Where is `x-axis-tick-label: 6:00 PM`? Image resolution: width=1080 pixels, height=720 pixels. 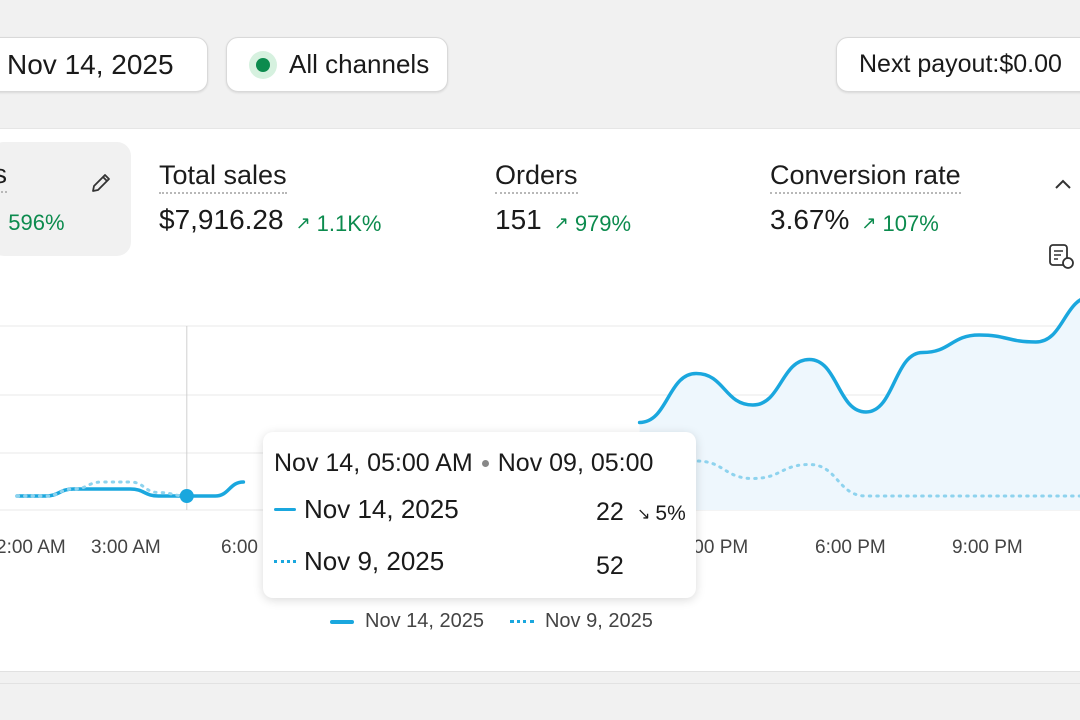
x-axis-tick-label: 6:00 PM is located at coordinates (850, 547).